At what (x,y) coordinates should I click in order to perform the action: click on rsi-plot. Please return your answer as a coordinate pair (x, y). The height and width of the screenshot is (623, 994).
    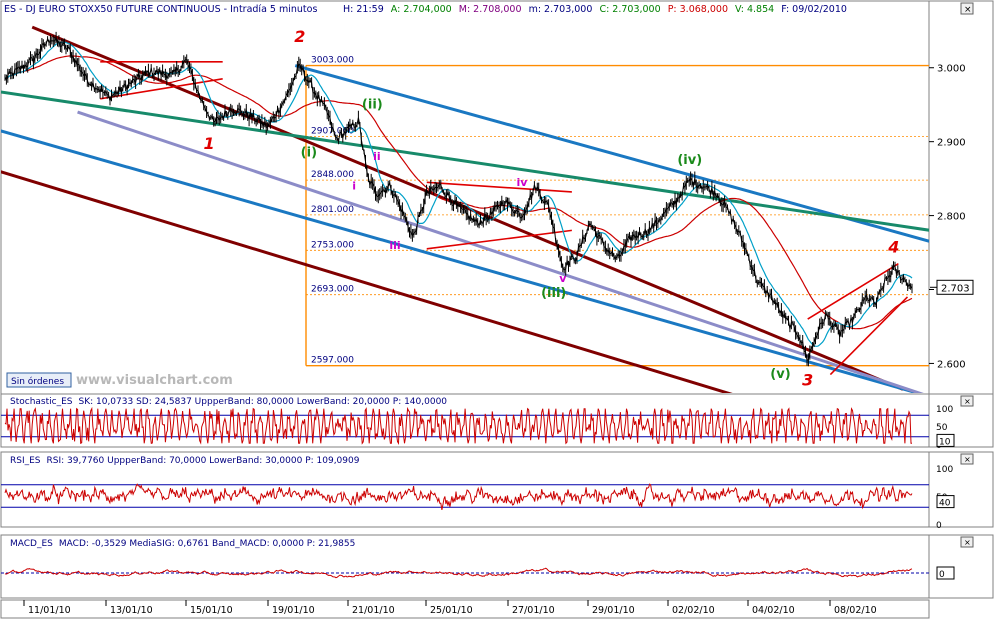
    Looking at the image, I should click on (465, 496).